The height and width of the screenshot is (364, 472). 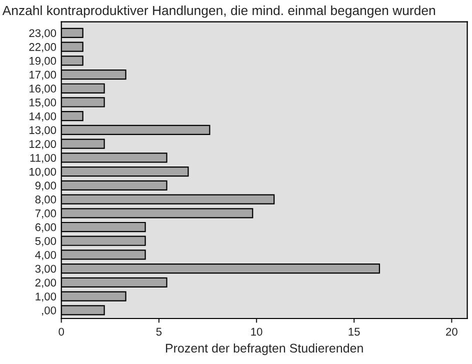 I want to click on y-tick-label: 9,00, so click(x=45, y=186).